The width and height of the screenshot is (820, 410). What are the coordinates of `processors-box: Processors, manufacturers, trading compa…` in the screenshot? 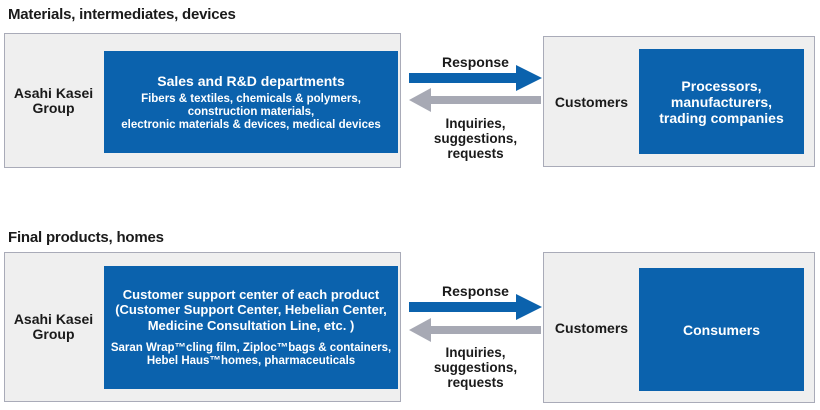 It's located at (721, 101).